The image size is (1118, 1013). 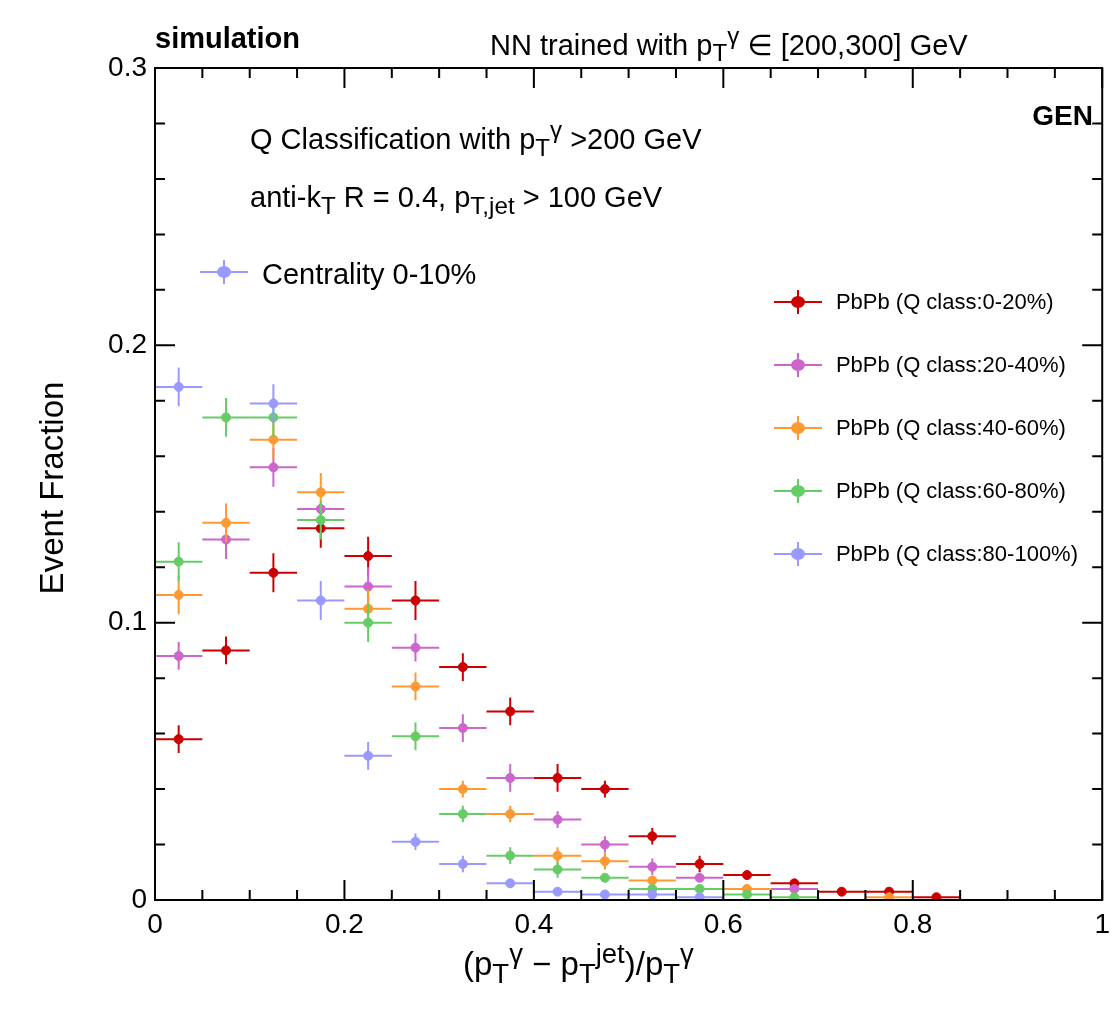 What do you see at coordinates (950, 490) in the screenshot?
I see `legend-label: PbPb (Q class:60-80%)` at bounding box center [950, 490].